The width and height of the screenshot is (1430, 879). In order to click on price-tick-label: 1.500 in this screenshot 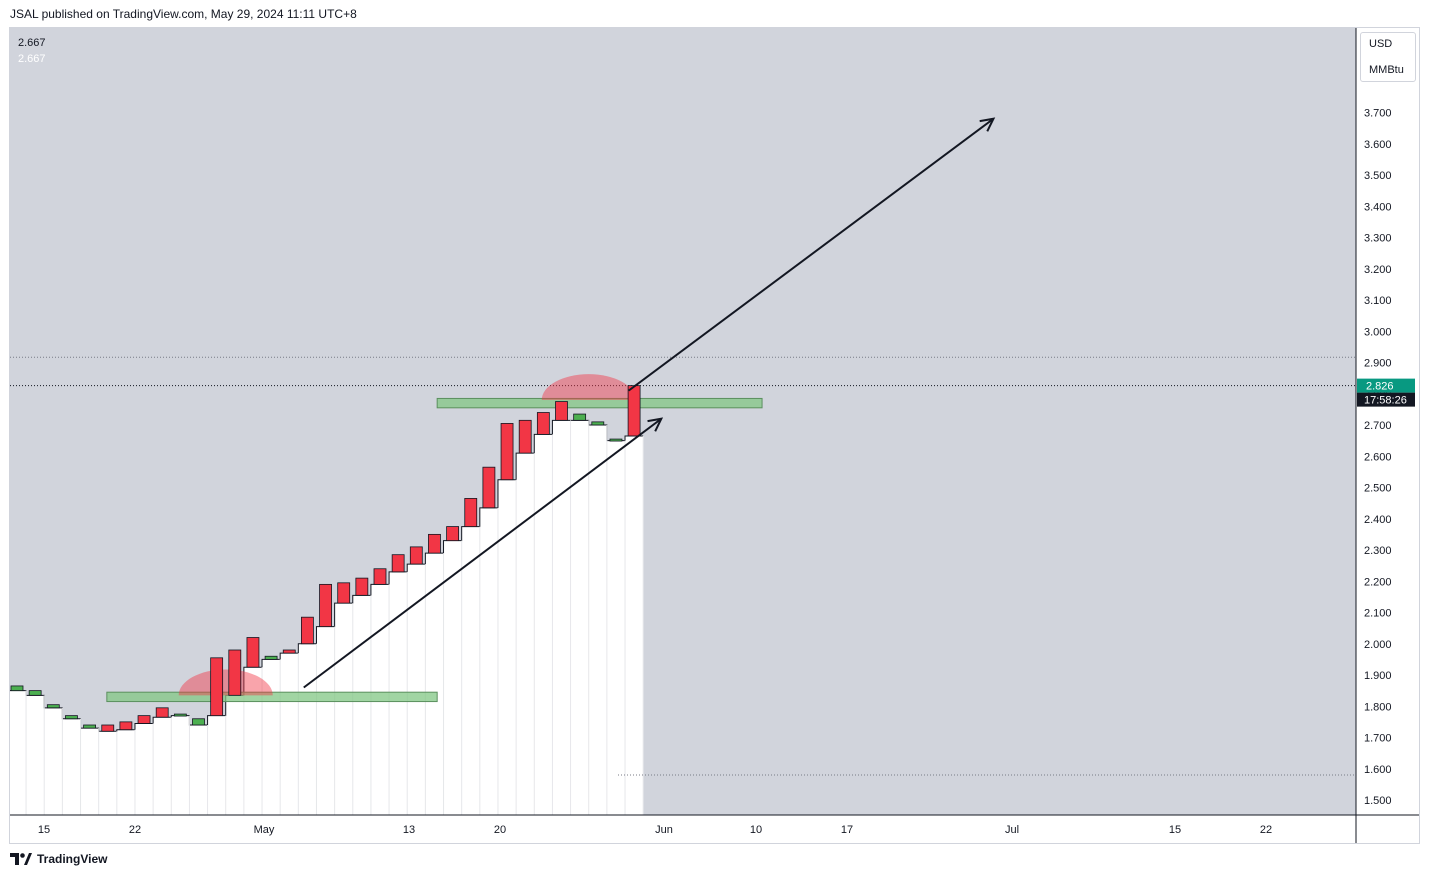, I will do `click(1378, 801)`.